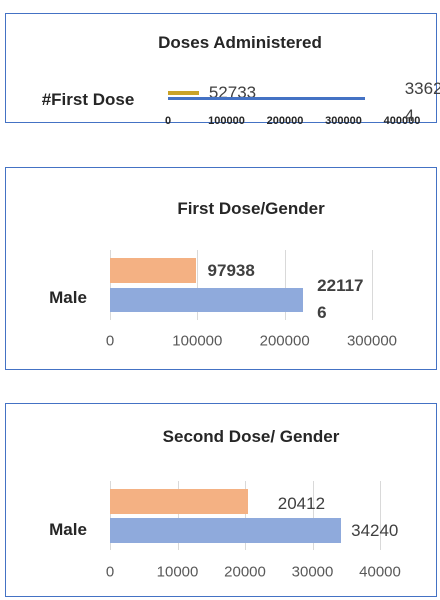 The width and height of the screenshot is (440, 600). What do you see at coordinates (88, 99) in the screenshot?
I see `category-label: #First Dose` at bounding box center [88, 99].